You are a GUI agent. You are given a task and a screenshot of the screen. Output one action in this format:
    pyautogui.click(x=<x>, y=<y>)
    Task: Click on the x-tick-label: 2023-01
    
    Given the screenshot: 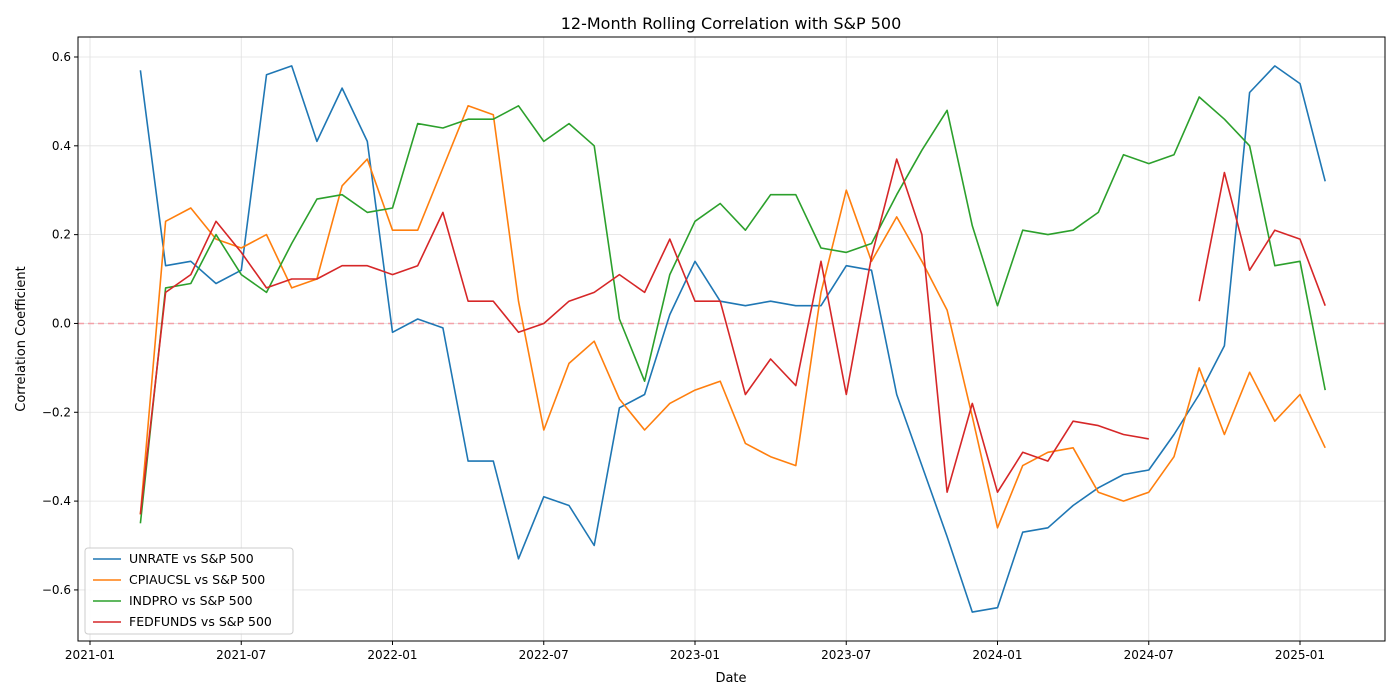 What is the action you would take?
    pyautogui.click(x=695, y=655)
    